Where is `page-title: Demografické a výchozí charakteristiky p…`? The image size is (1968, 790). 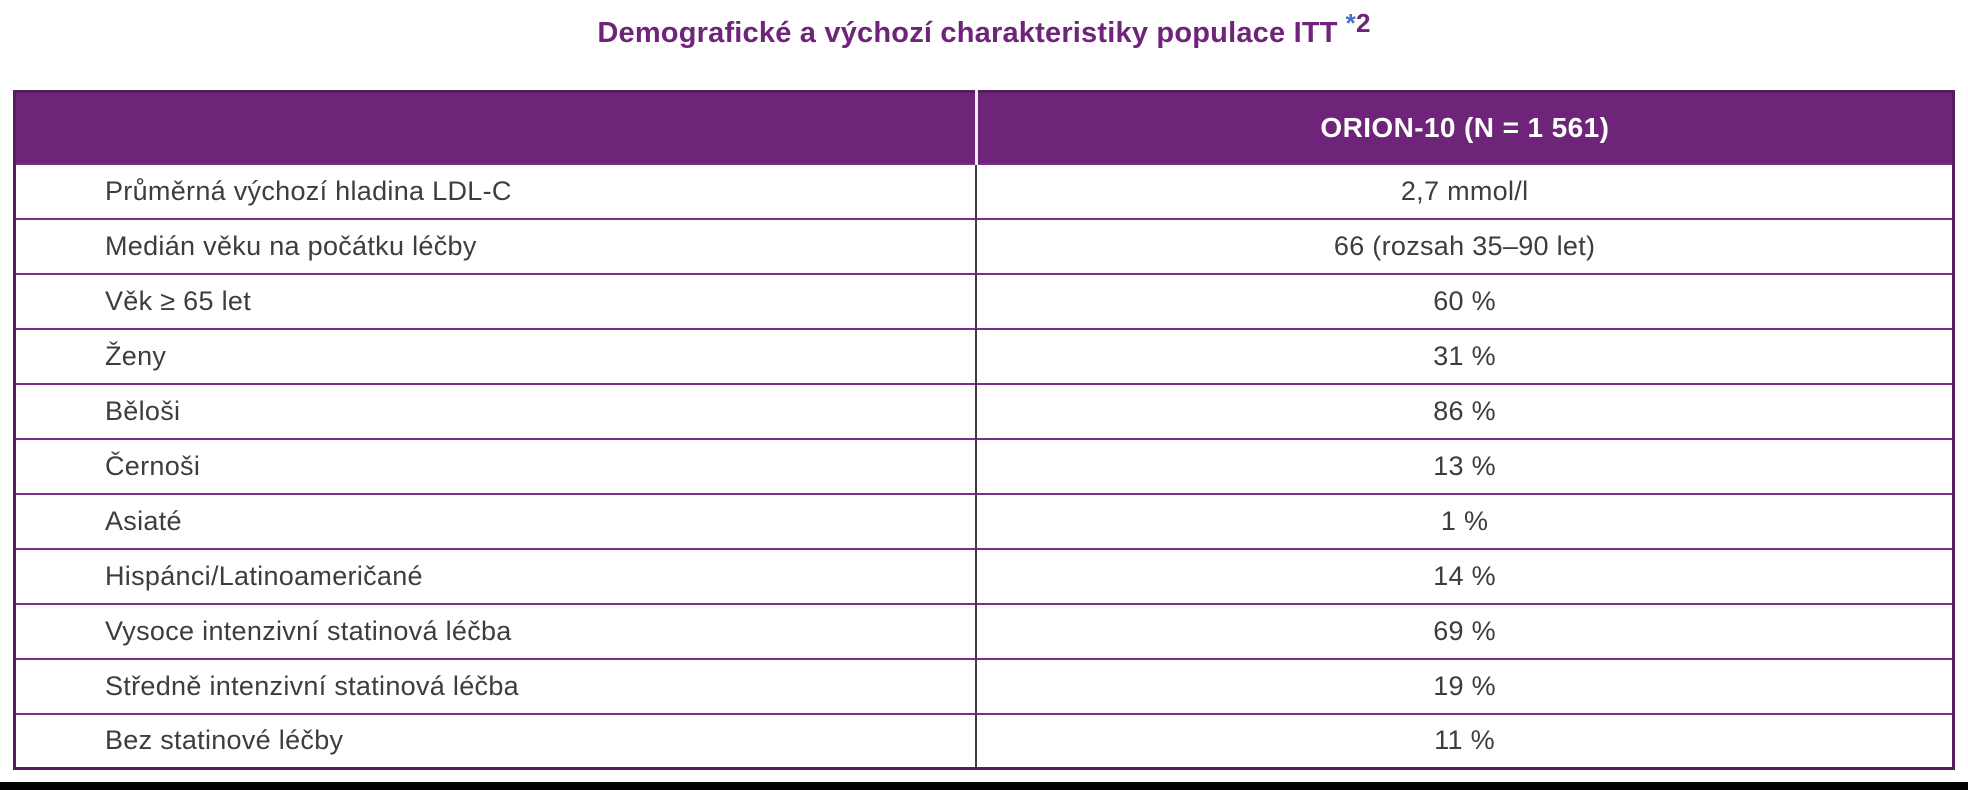
page-title: Demografické a výchozí charakteristiky p… is located at coordinates (984, 29).